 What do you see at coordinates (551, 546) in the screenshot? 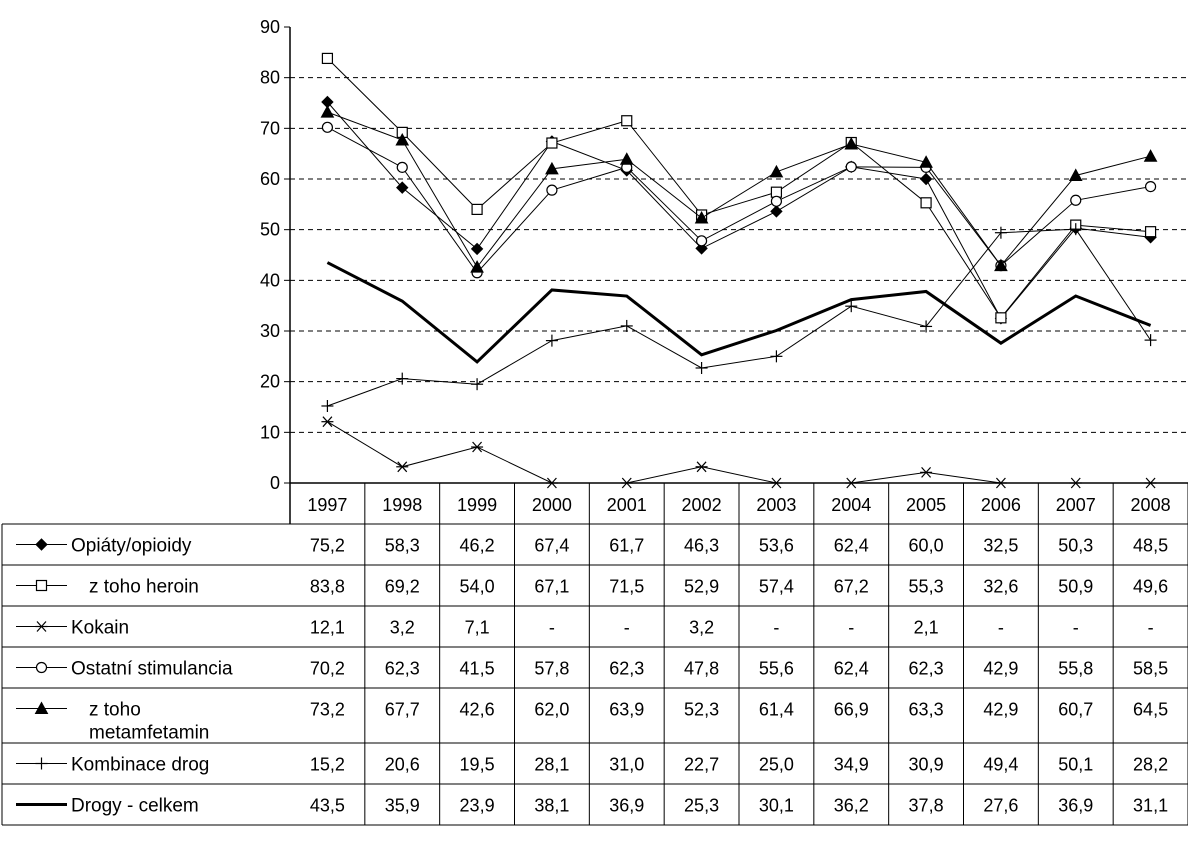
I see `table-cell: 67,4` at bounding box center [551, 546].